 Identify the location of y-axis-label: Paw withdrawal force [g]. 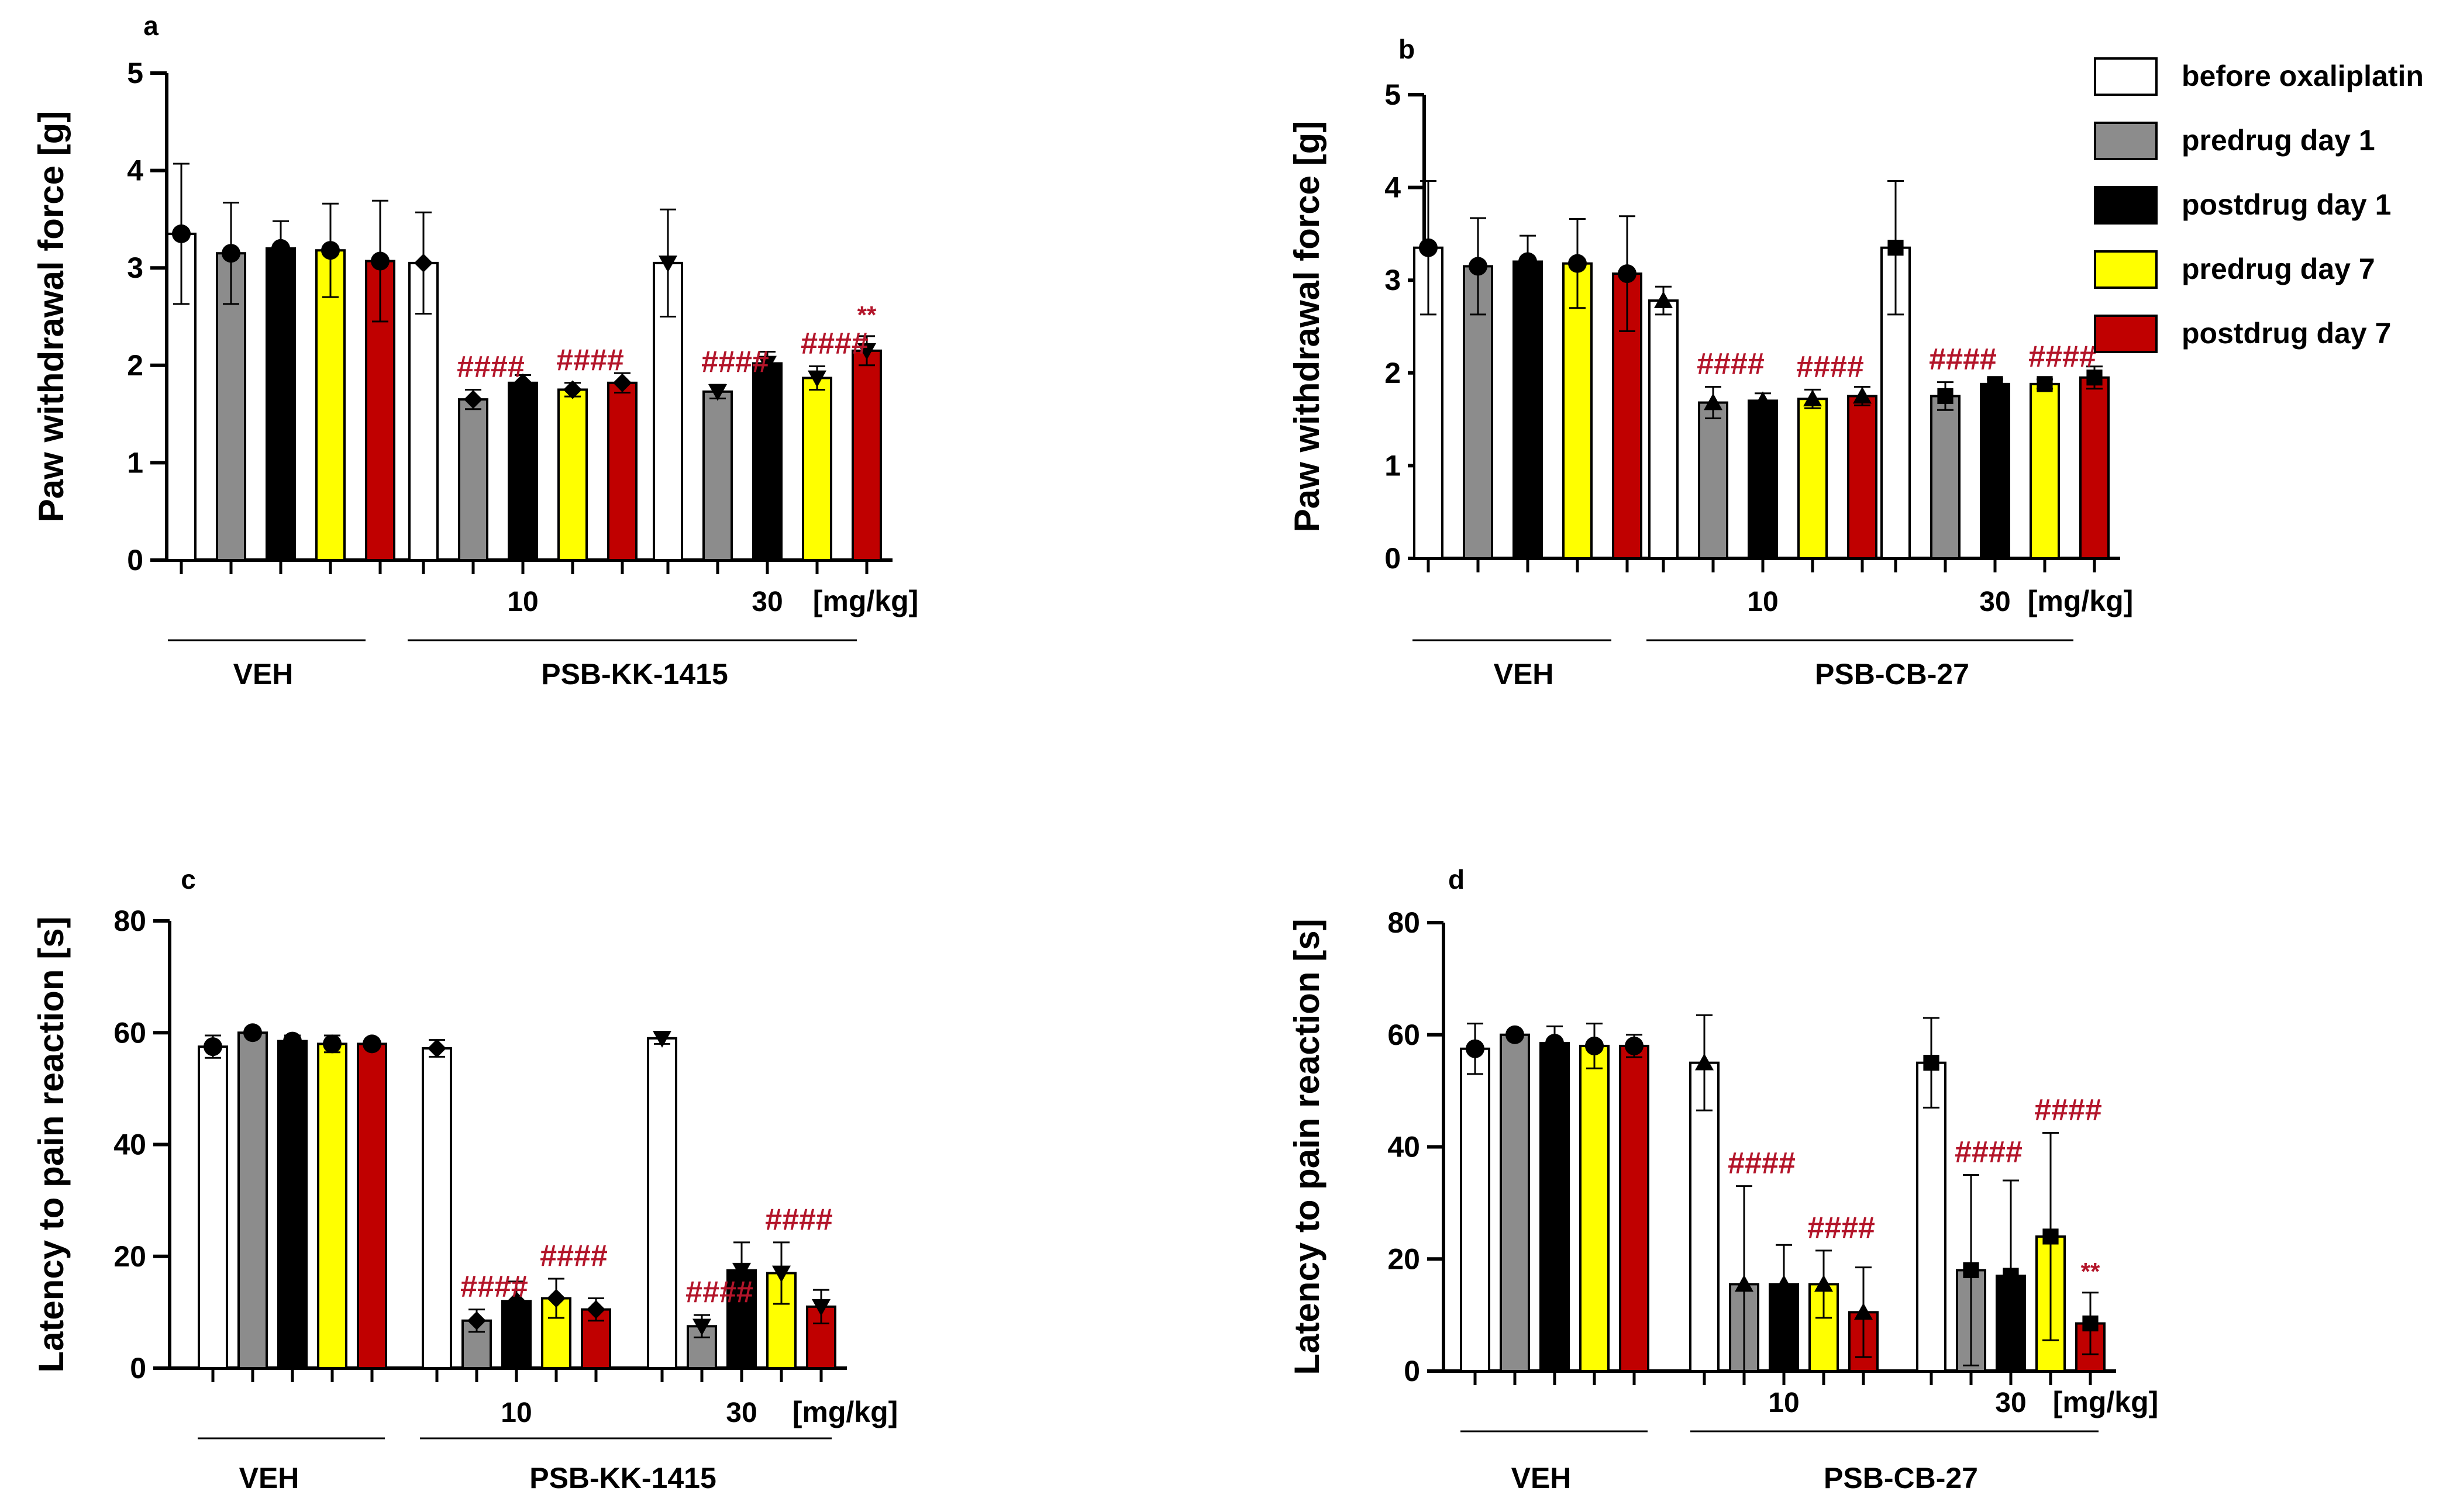
(1307, 326).